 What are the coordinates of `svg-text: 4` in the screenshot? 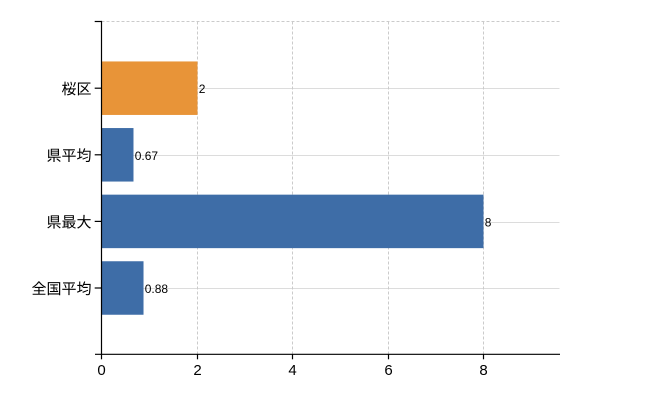 It's located at (292, 370).